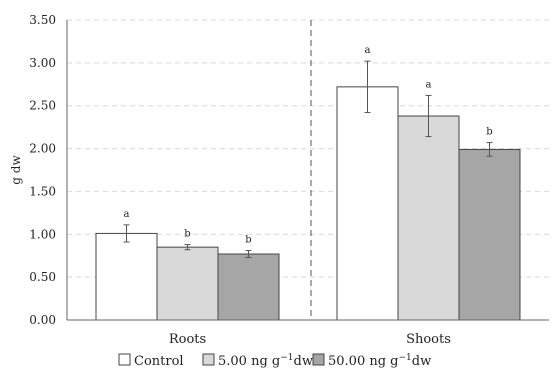 This screenshot has height=371, width=554. What do you see at coordinates (16, 170) in the screenshot?
I see `y-axis-title: g dw` at bounding box center [16, 170].